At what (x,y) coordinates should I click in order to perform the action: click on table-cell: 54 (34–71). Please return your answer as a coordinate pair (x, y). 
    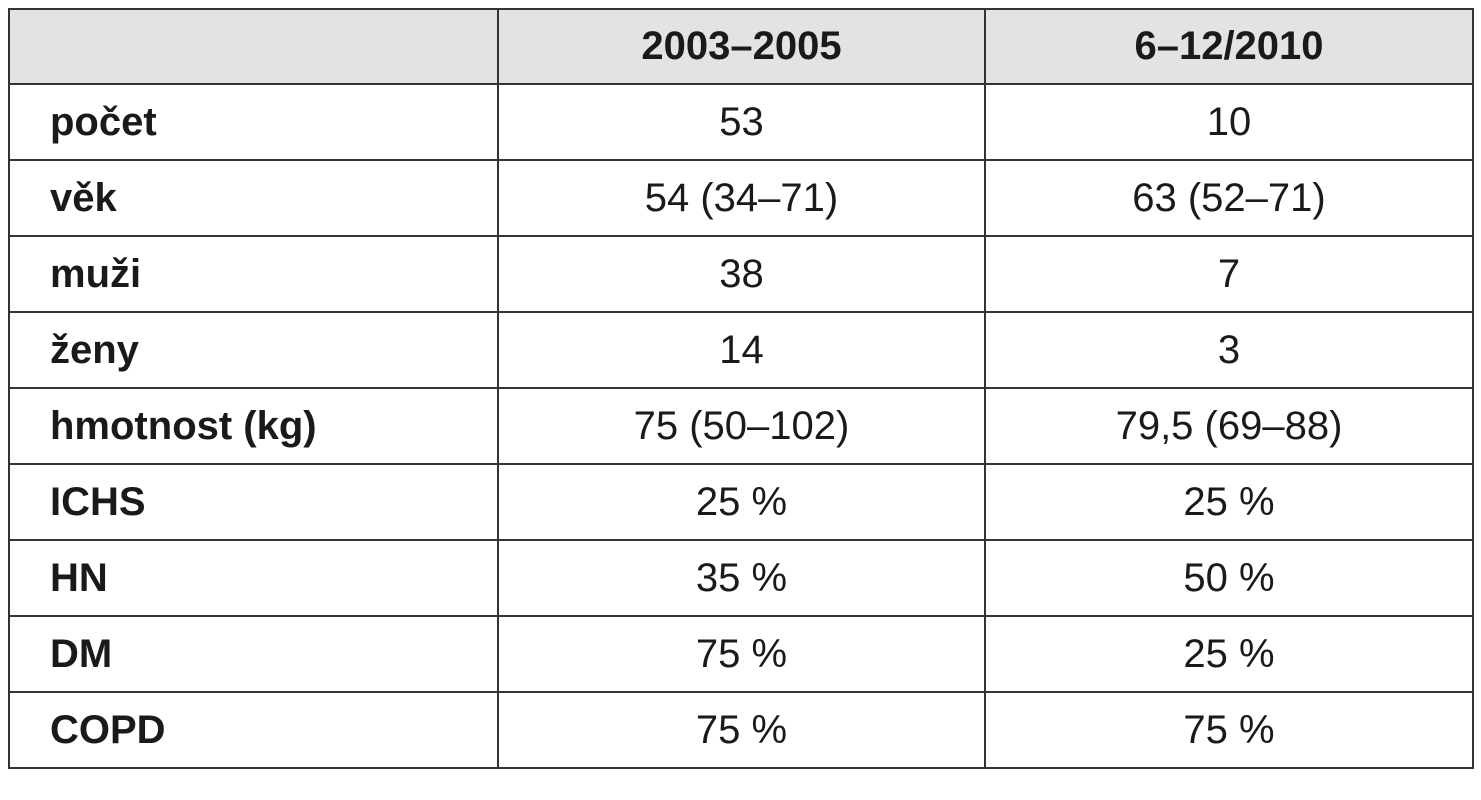
    Looking at the image, I should click on (741, 198).